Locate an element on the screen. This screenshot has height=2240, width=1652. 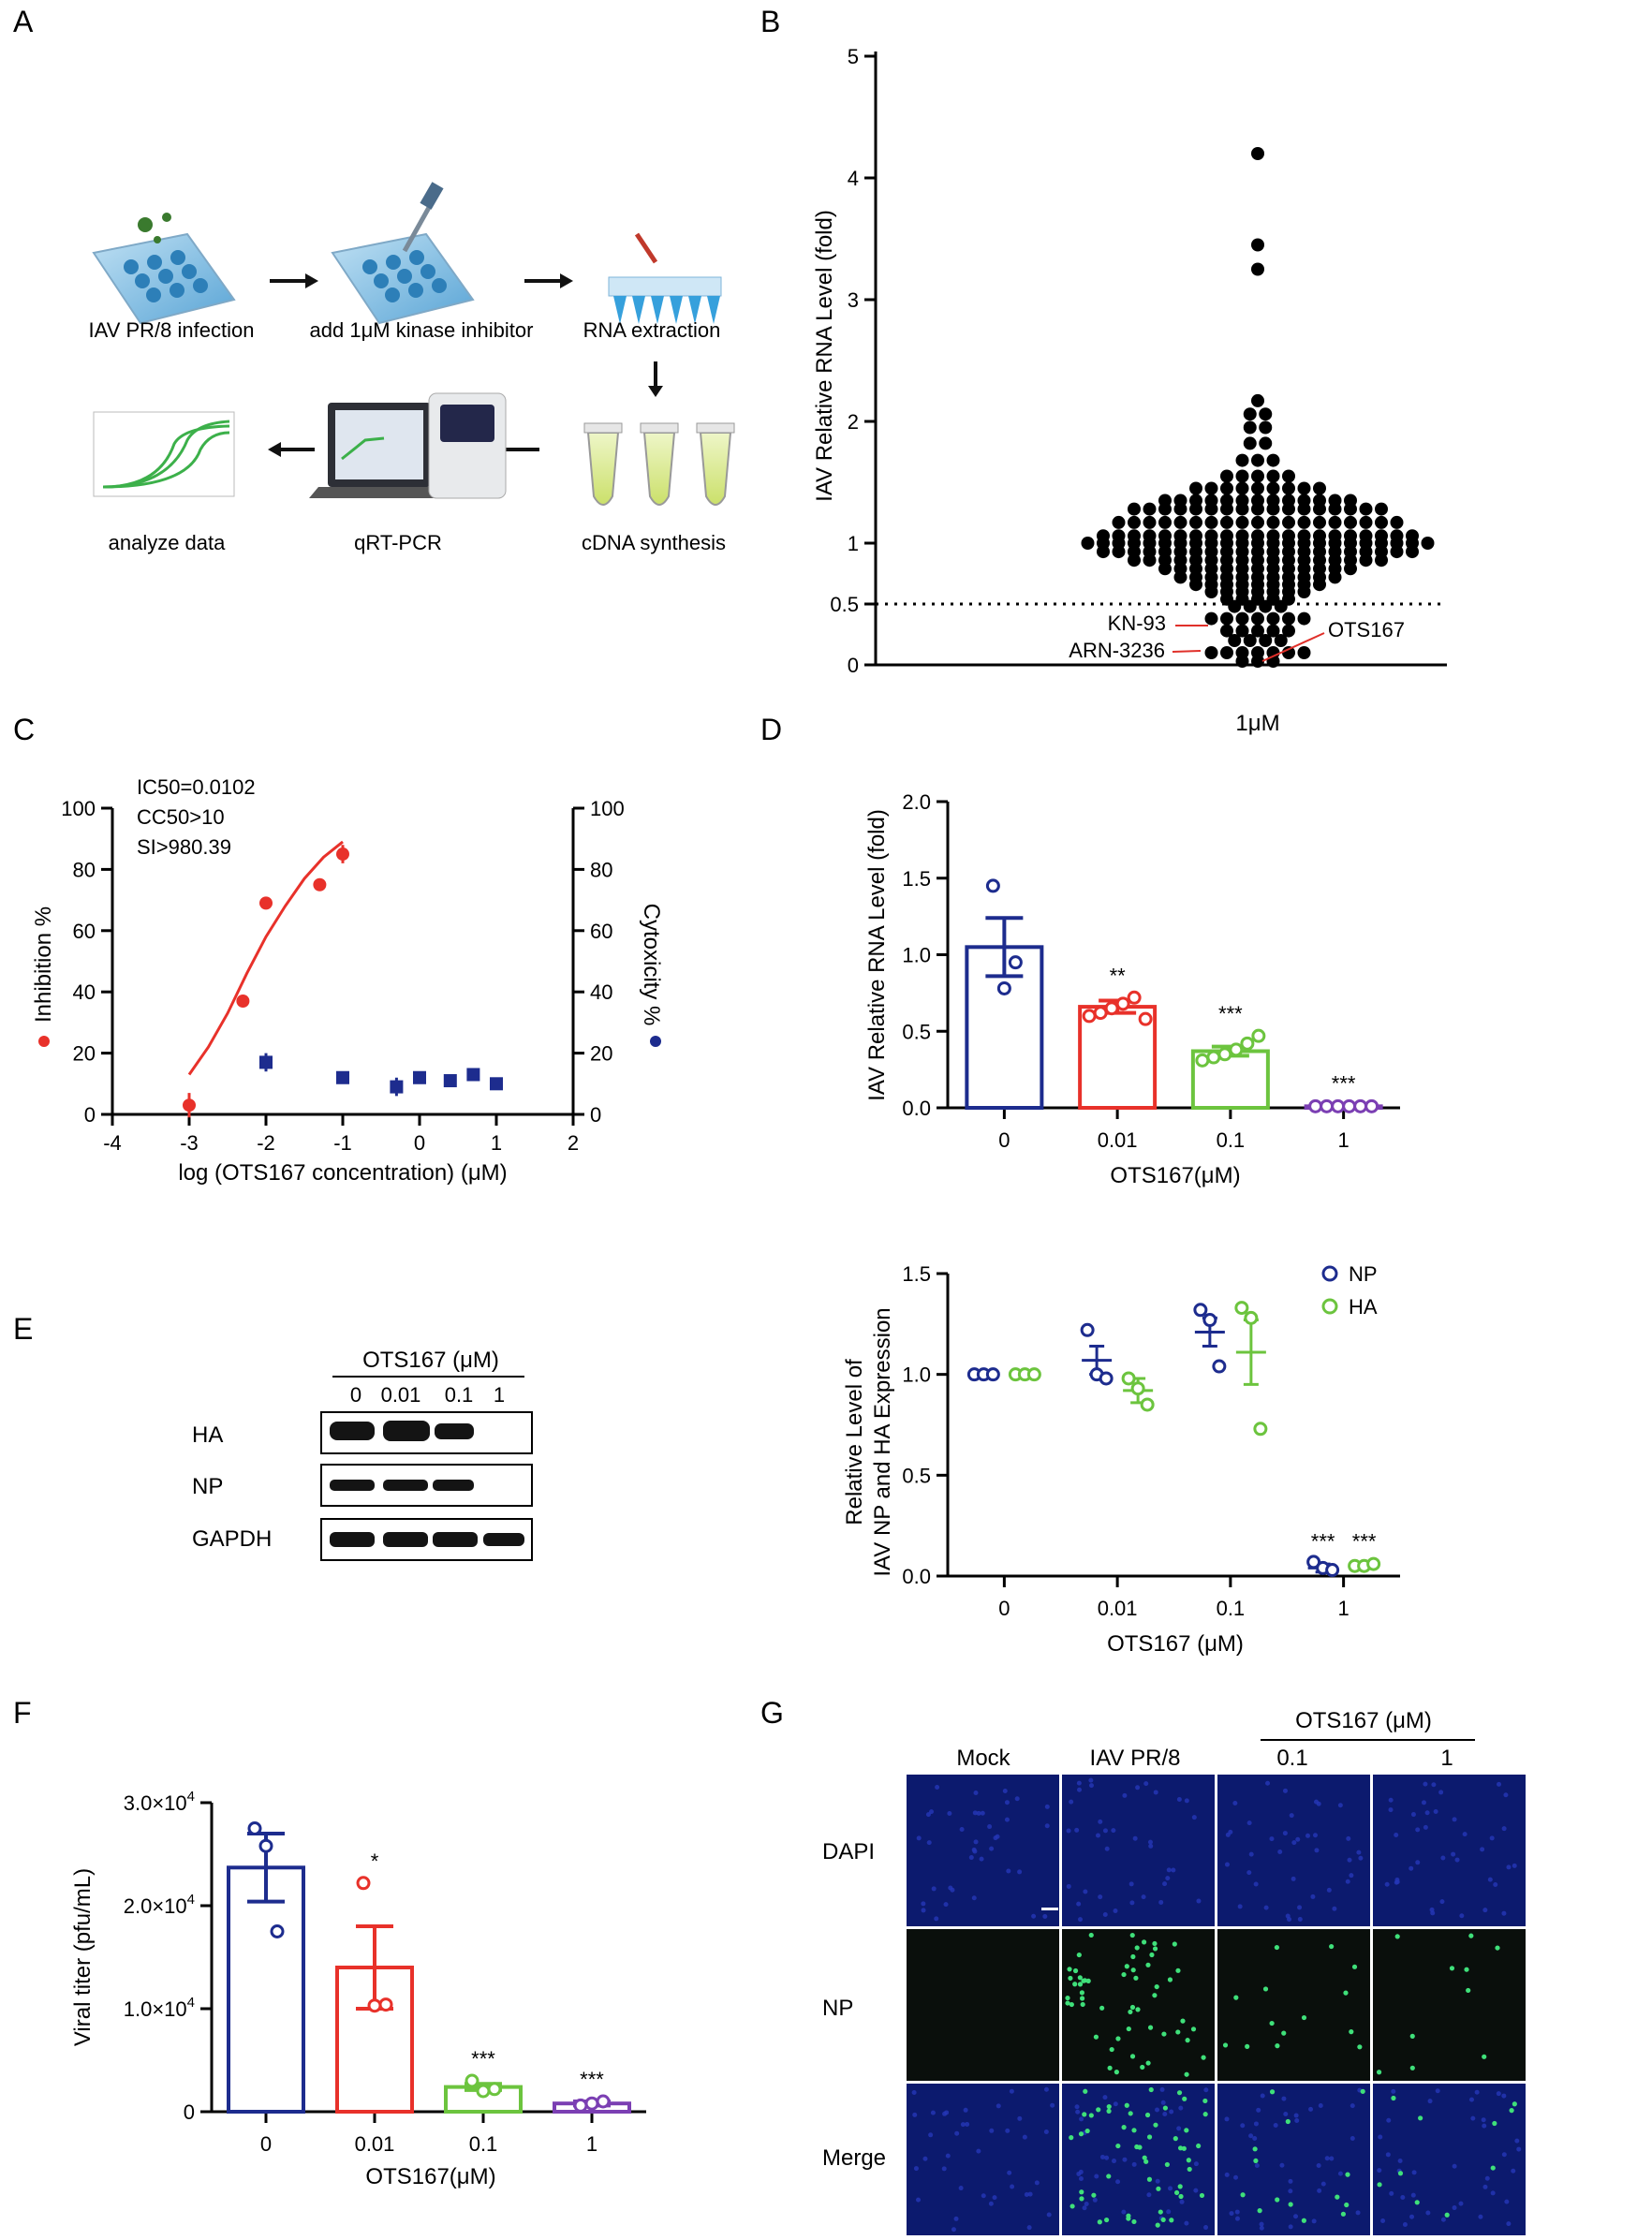
arrow-left-icon is located at coordinates (292, 449).